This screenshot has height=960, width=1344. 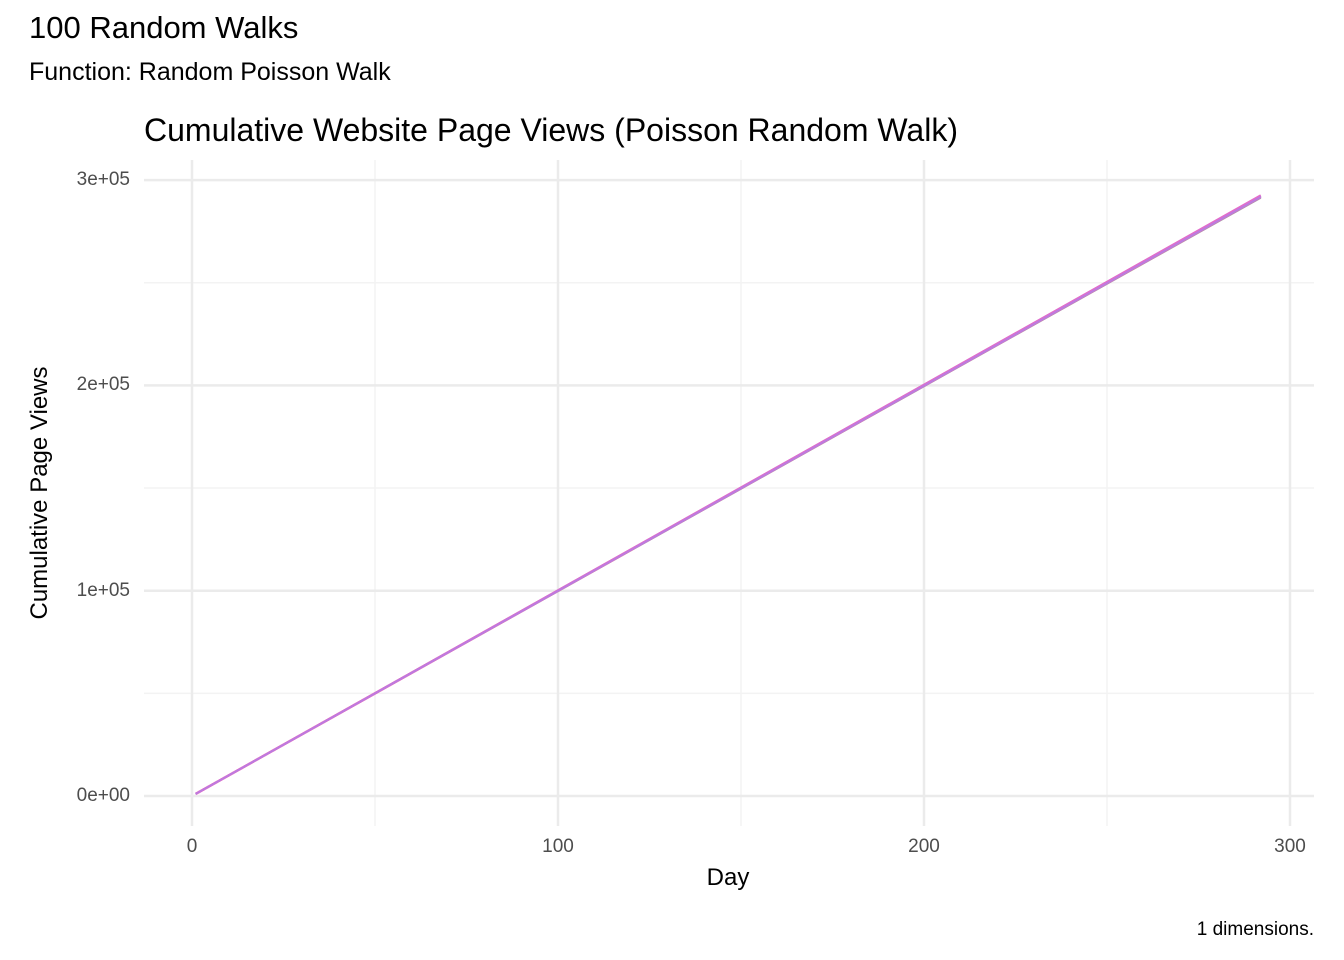 What do you see at coordinates (1255, 929) in the screenshot?
I see `caption: 1 dimensions.` at bounding box center [1255, 929].